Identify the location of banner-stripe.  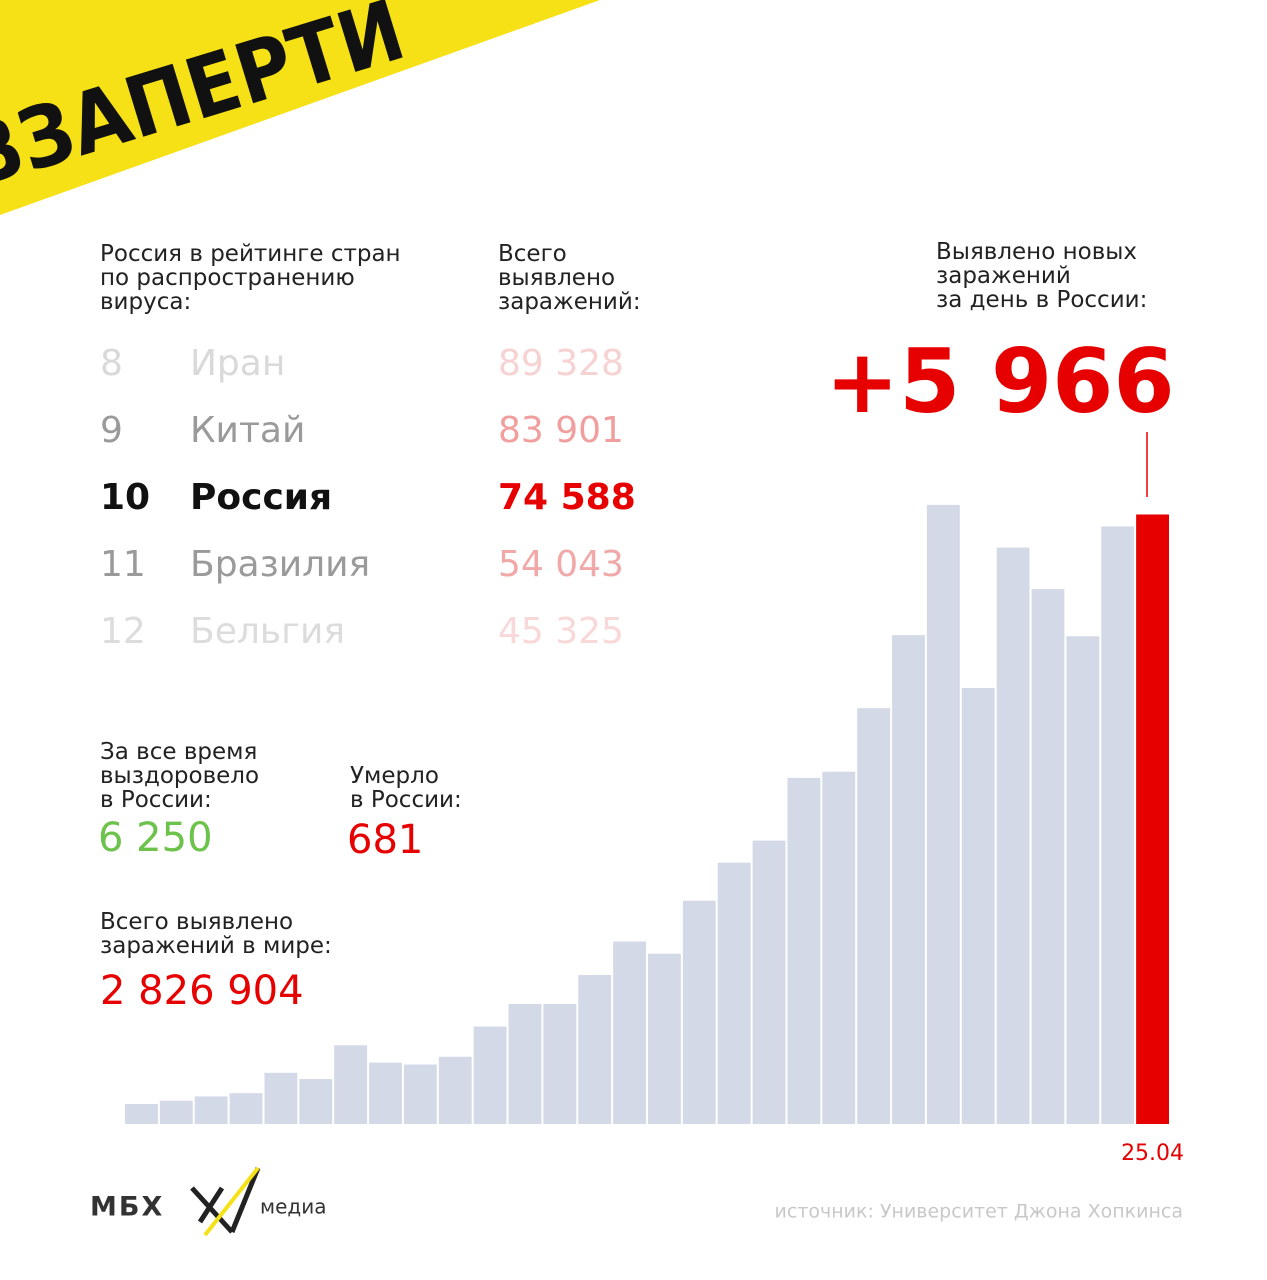
(300, 107).